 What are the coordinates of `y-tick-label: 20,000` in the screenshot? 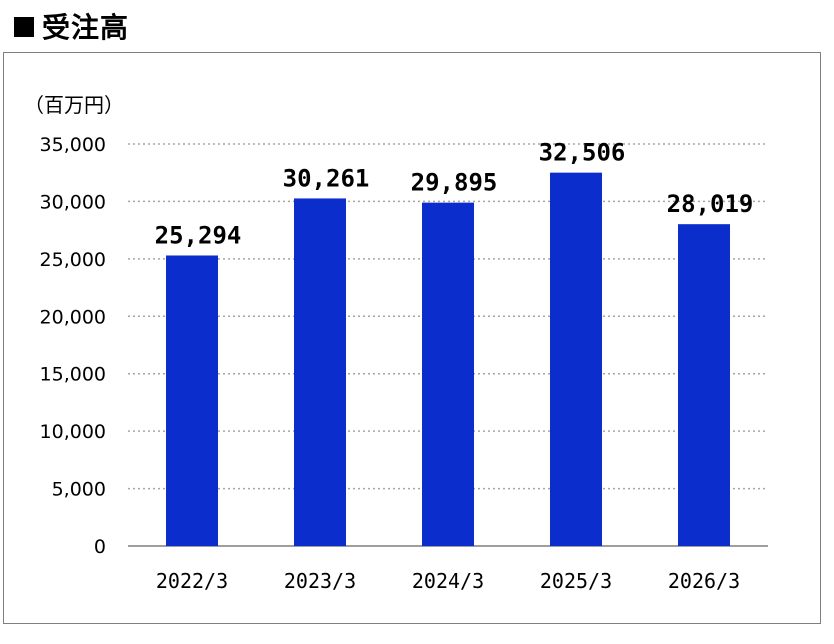 It's located at (73, 317).